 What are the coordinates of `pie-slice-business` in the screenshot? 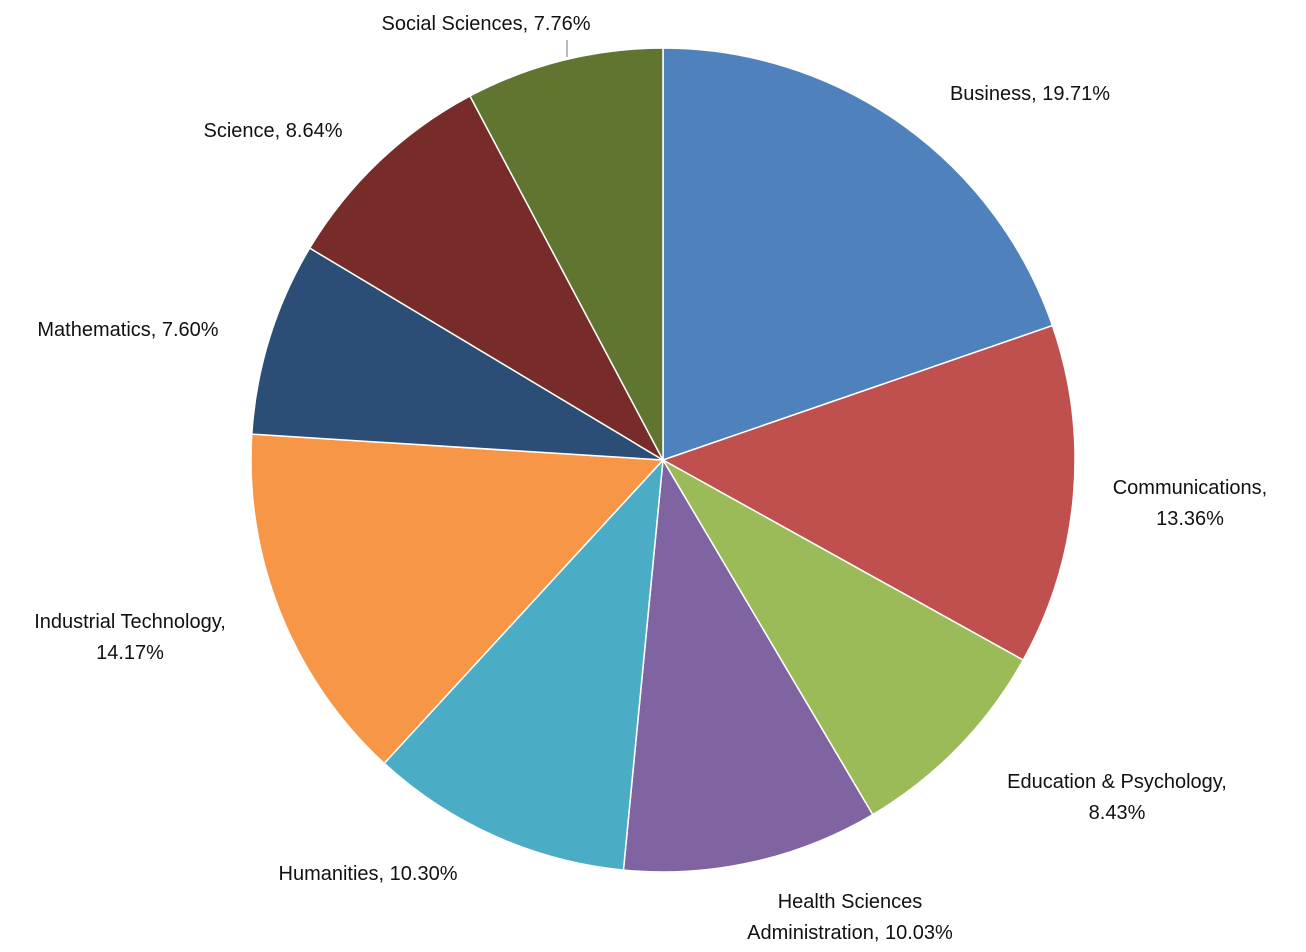 It's located at (858, 254).